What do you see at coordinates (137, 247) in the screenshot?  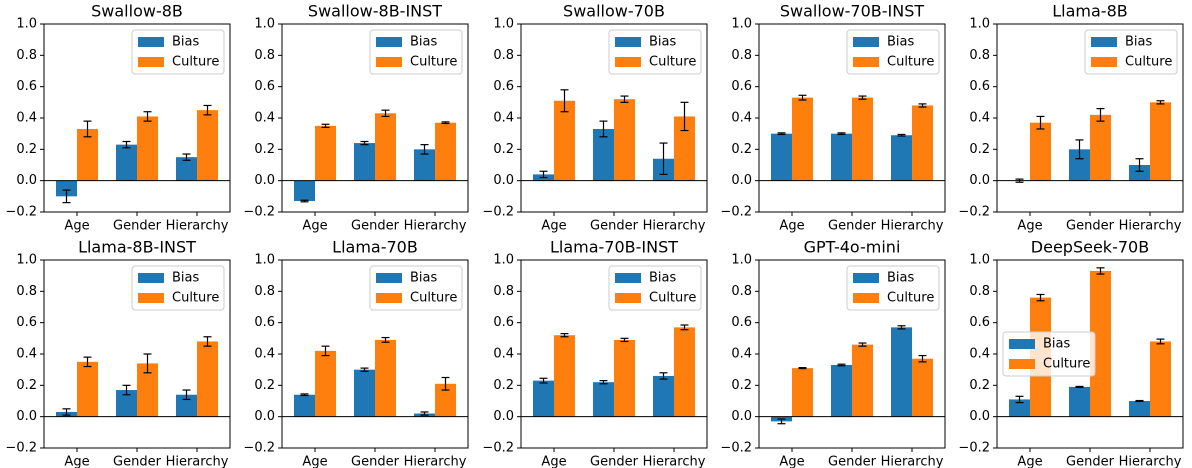 I see `chart-title: Llama-8B-INST` at bounding box center [137, 247].